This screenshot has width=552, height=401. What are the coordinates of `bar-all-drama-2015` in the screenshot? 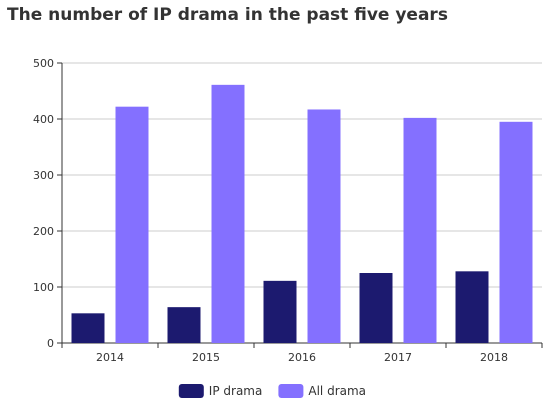 It's located at (228, 213).